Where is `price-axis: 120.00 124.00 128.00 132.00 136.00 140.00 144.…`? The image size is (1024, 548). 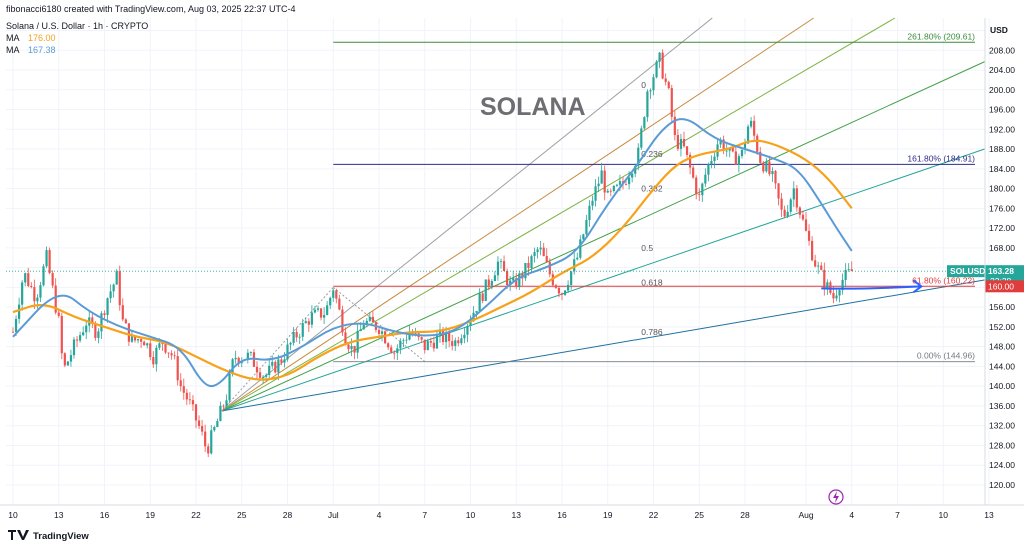 price-axis: 120.00 124.00 128.00 132.00 136.00 140.00 144.… is located at coordinates (1002, 267).